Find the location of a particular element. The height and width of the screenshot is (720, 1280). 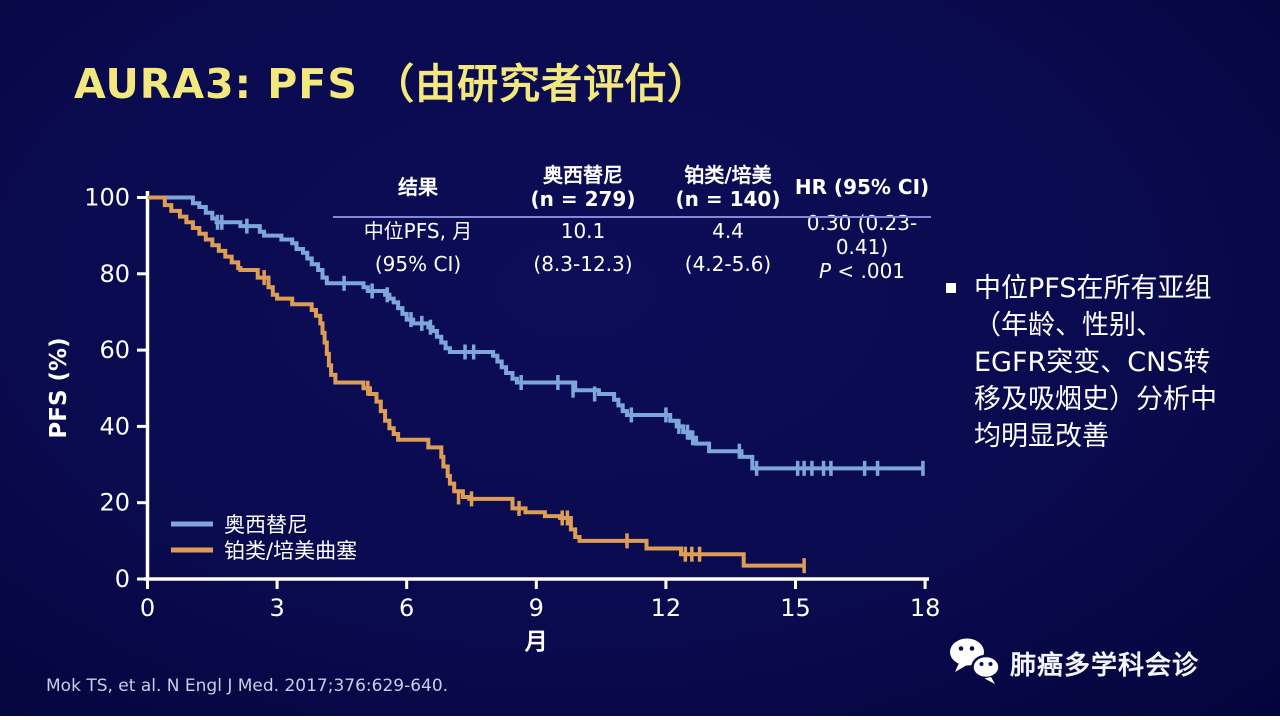

hr-cell: 0.30 (0.23-0.41) P < .001 is located at coordinates (862, 247).